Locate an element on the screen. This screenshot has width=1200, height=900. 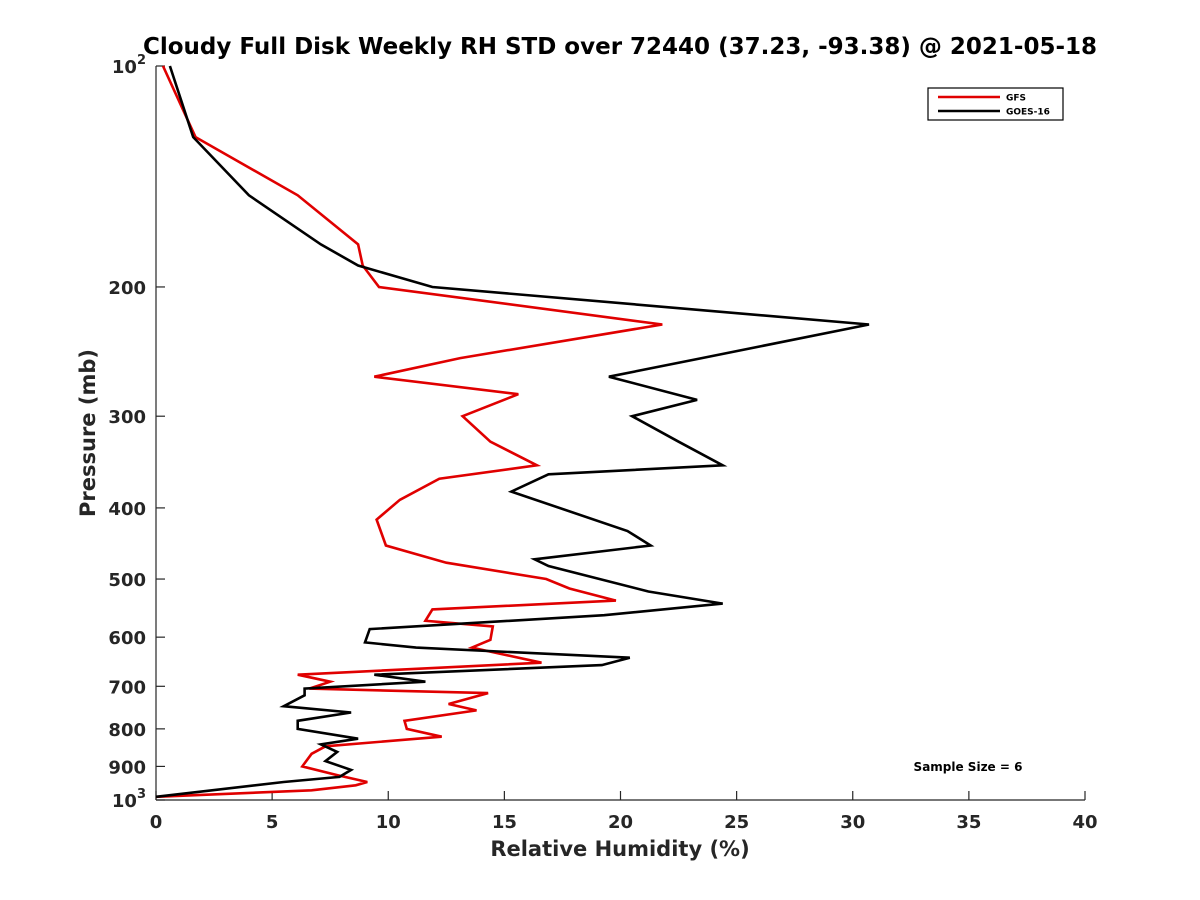
x-tick-label: 10 is located at coordinates (388, 822).